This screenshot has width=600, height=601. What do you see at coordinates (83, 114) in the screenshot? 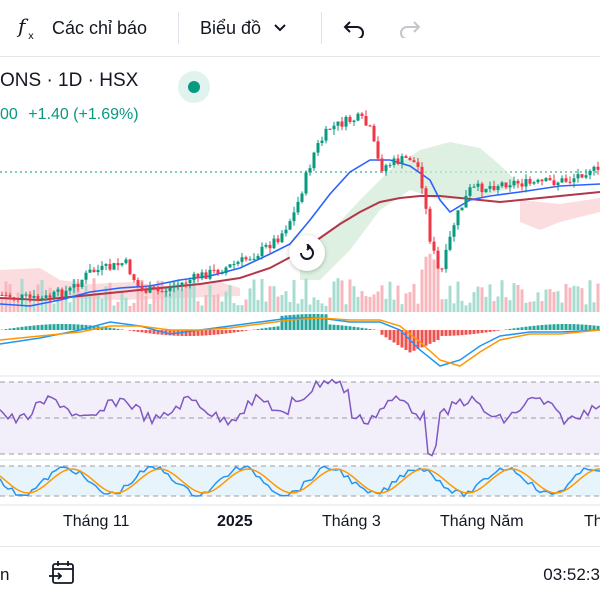
I see `price-change-value: +1.40 (+1.69%)` at bounding box center [83, 114].